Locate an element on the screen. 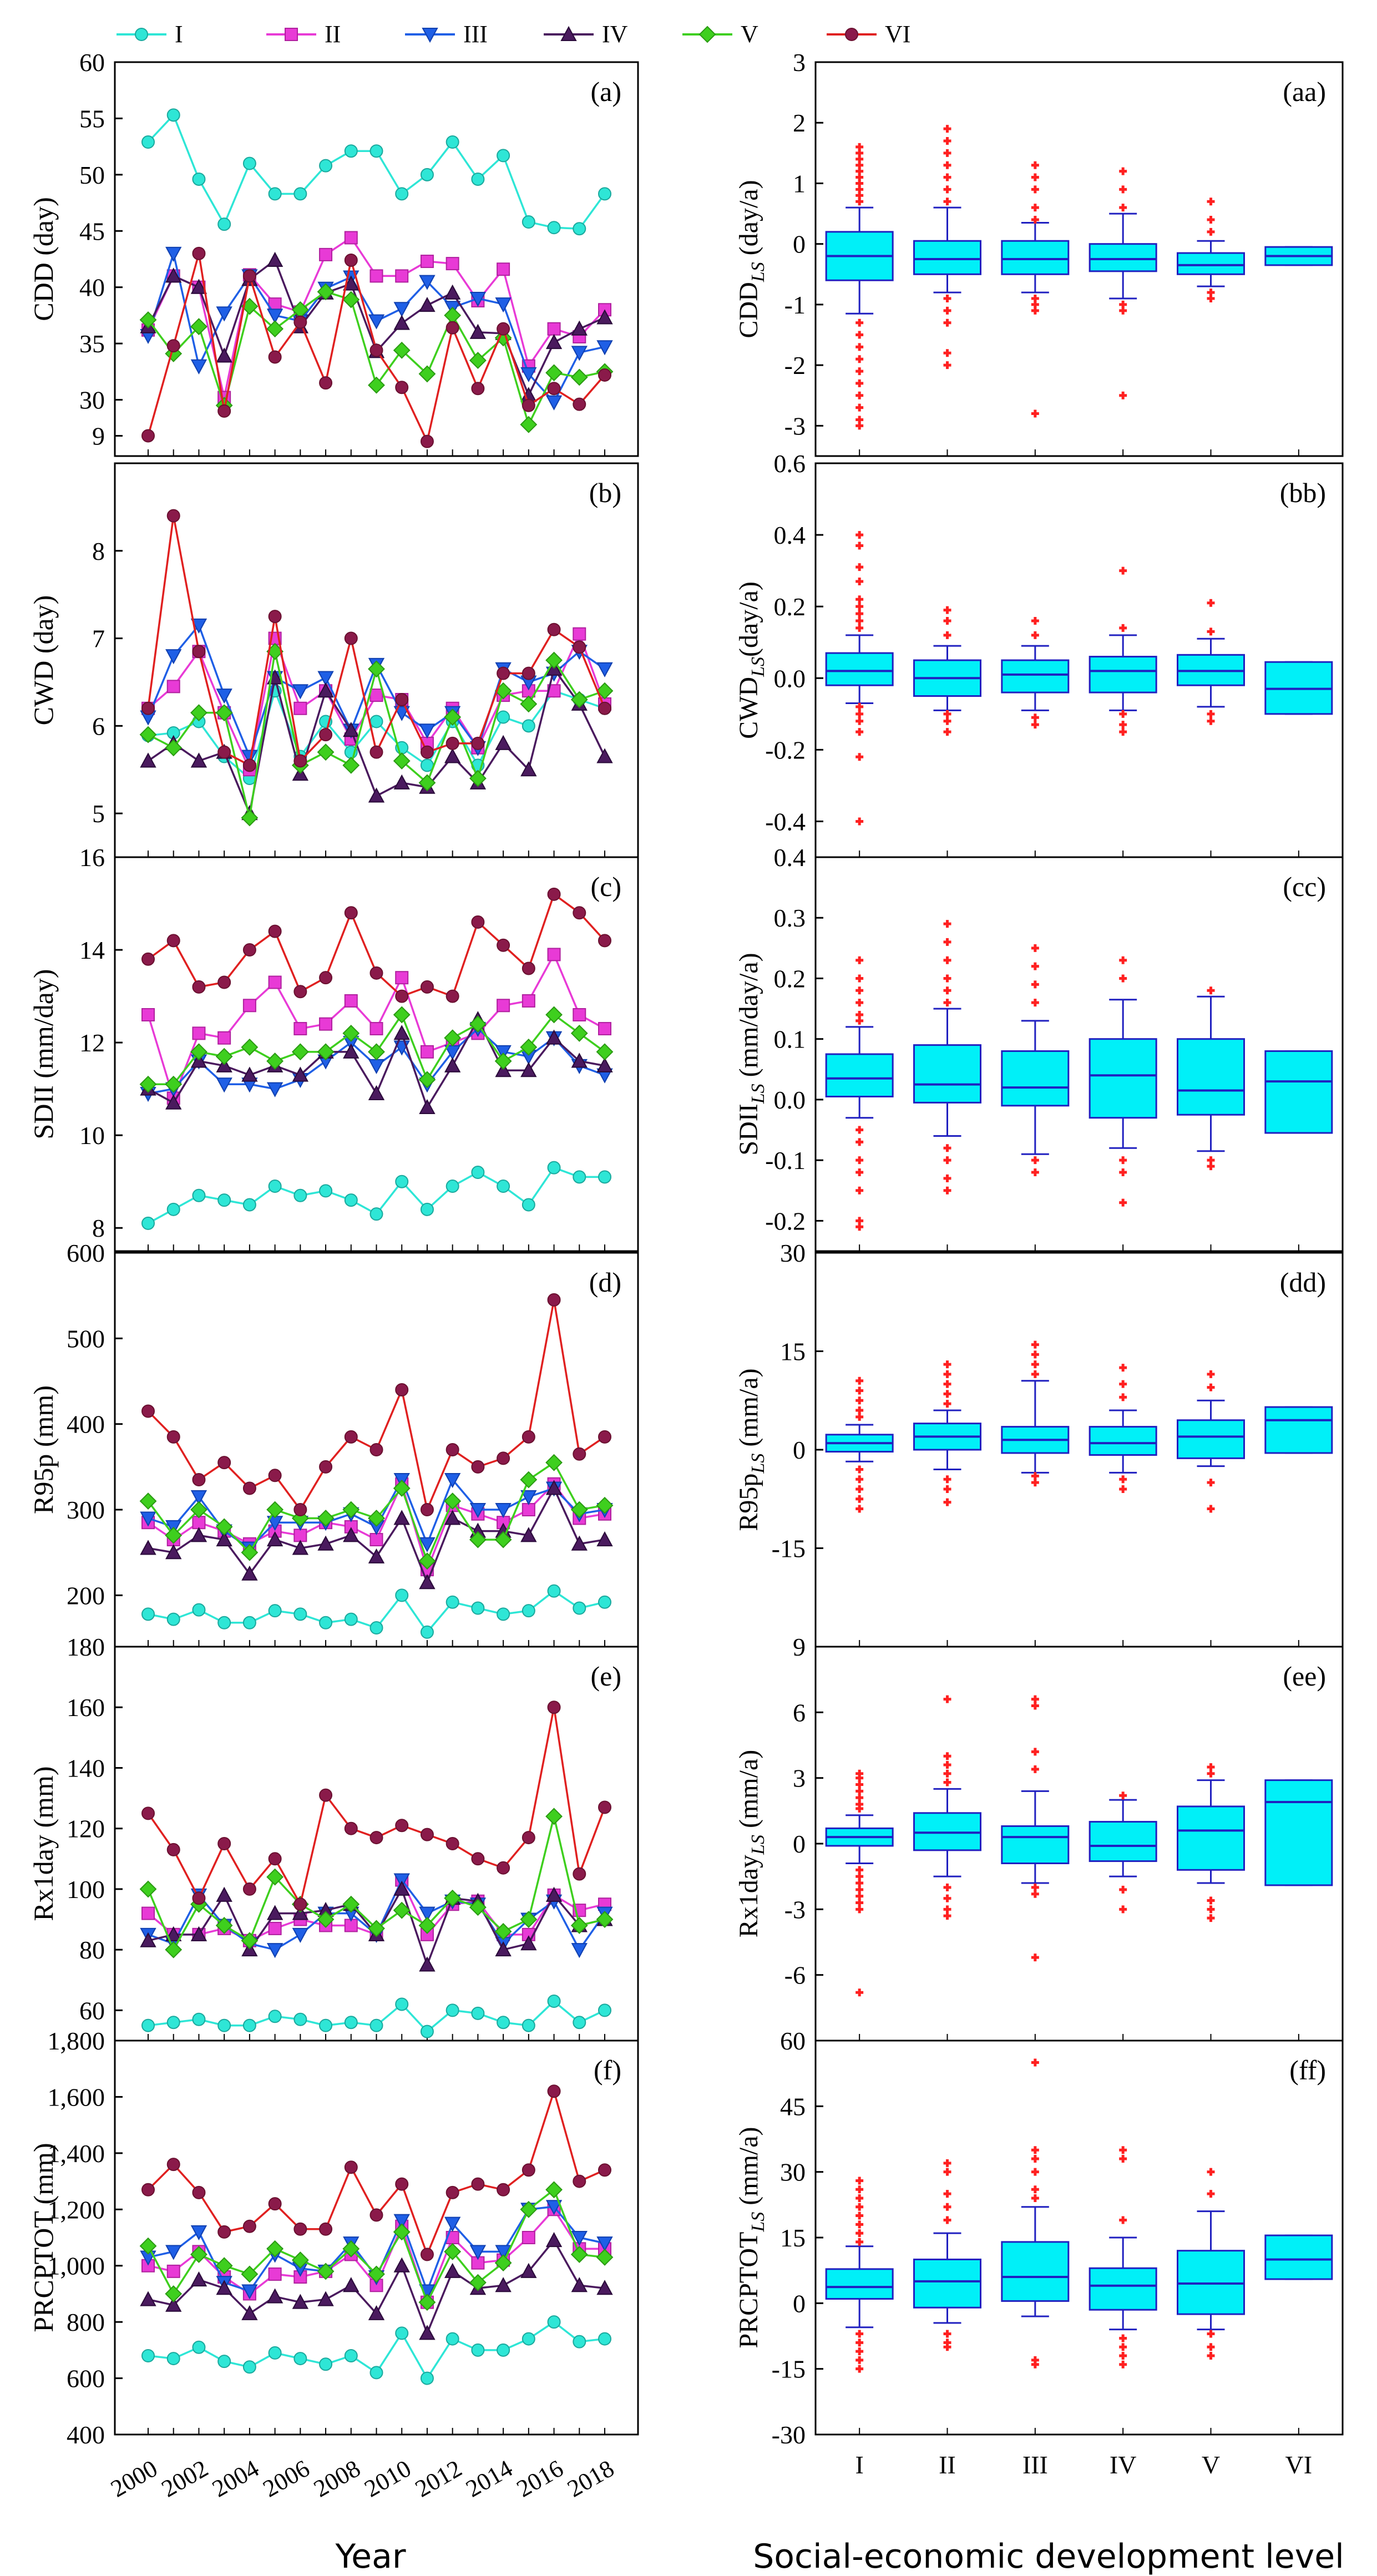 The image size is (1377, 2576). y-tick-label: 60 is located at coordinates (92, 62).